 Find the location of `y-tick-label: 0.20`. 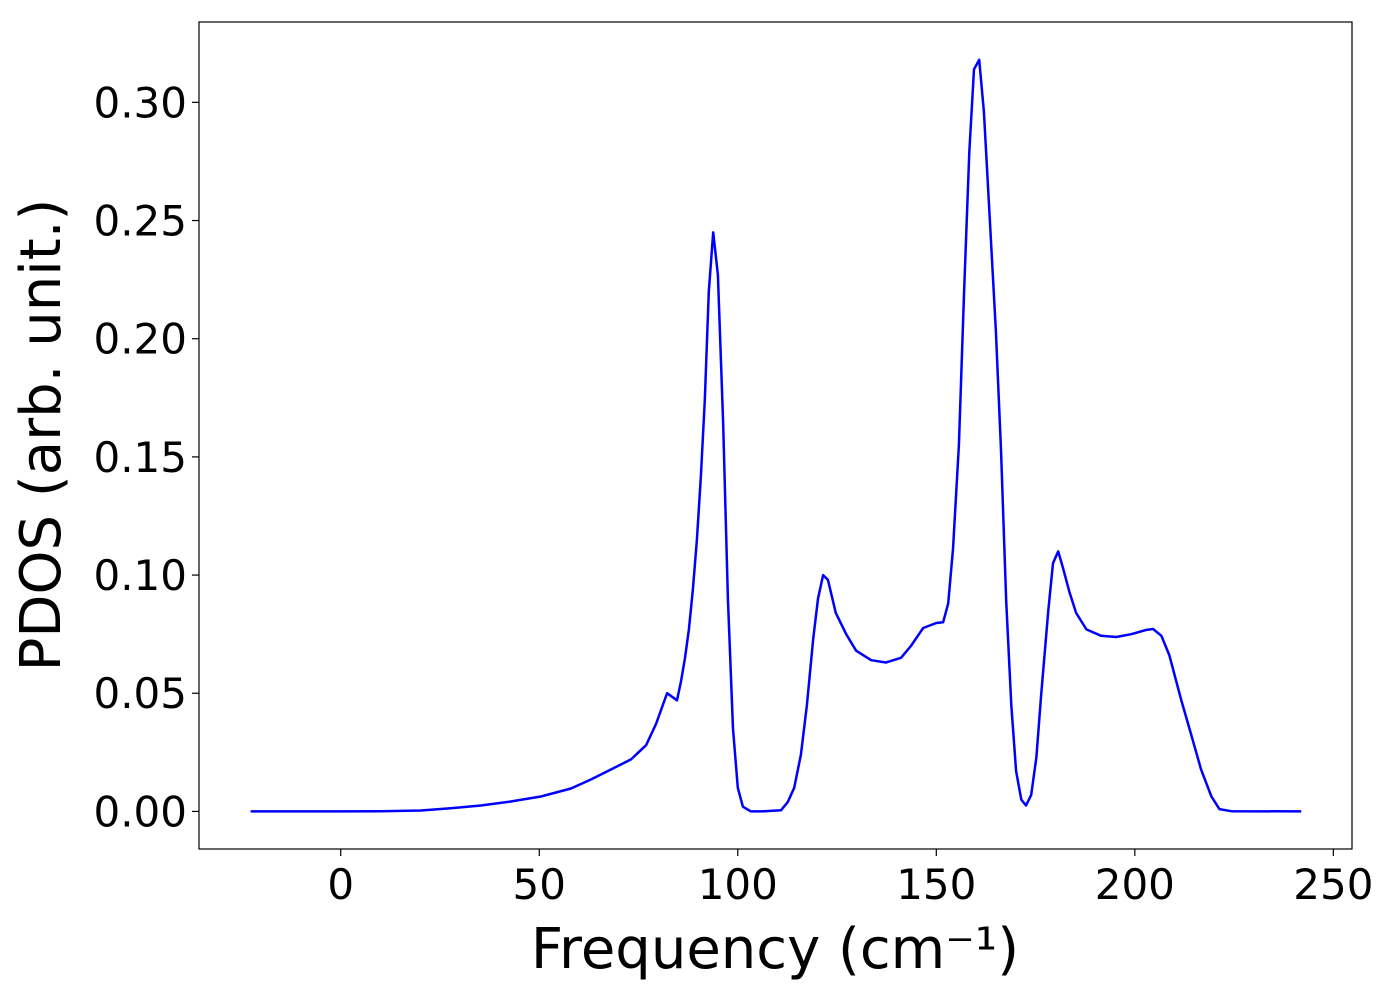

y-tick-label: 0.20 is located at coordinates (140, 339).